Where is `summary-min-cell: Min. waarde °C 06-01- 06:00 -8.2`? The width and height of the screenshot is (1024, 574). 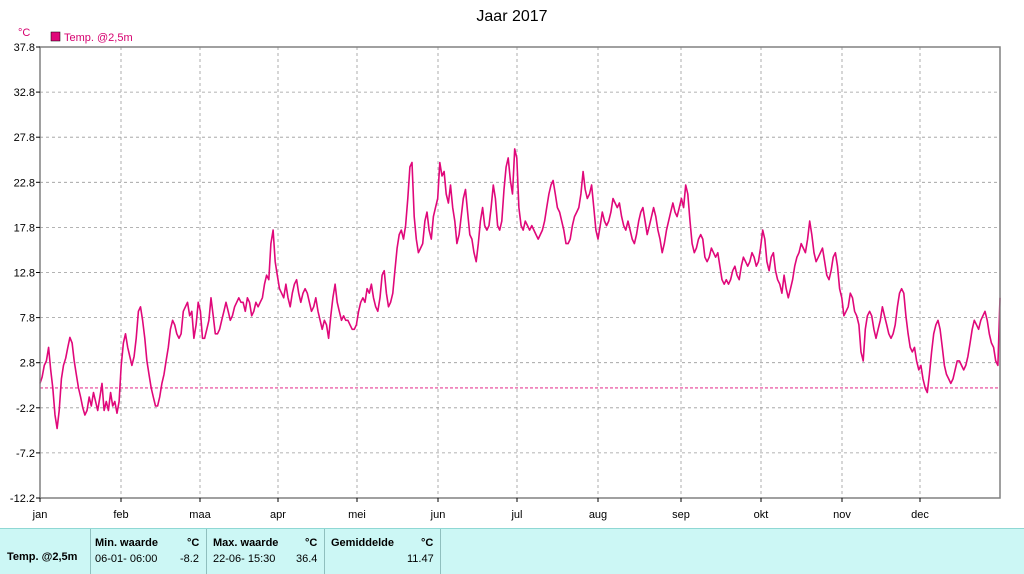 summary-min-cell: Min. waarde °C 06-01- 06:00 -8.2 is located at coordinates (148, 551).